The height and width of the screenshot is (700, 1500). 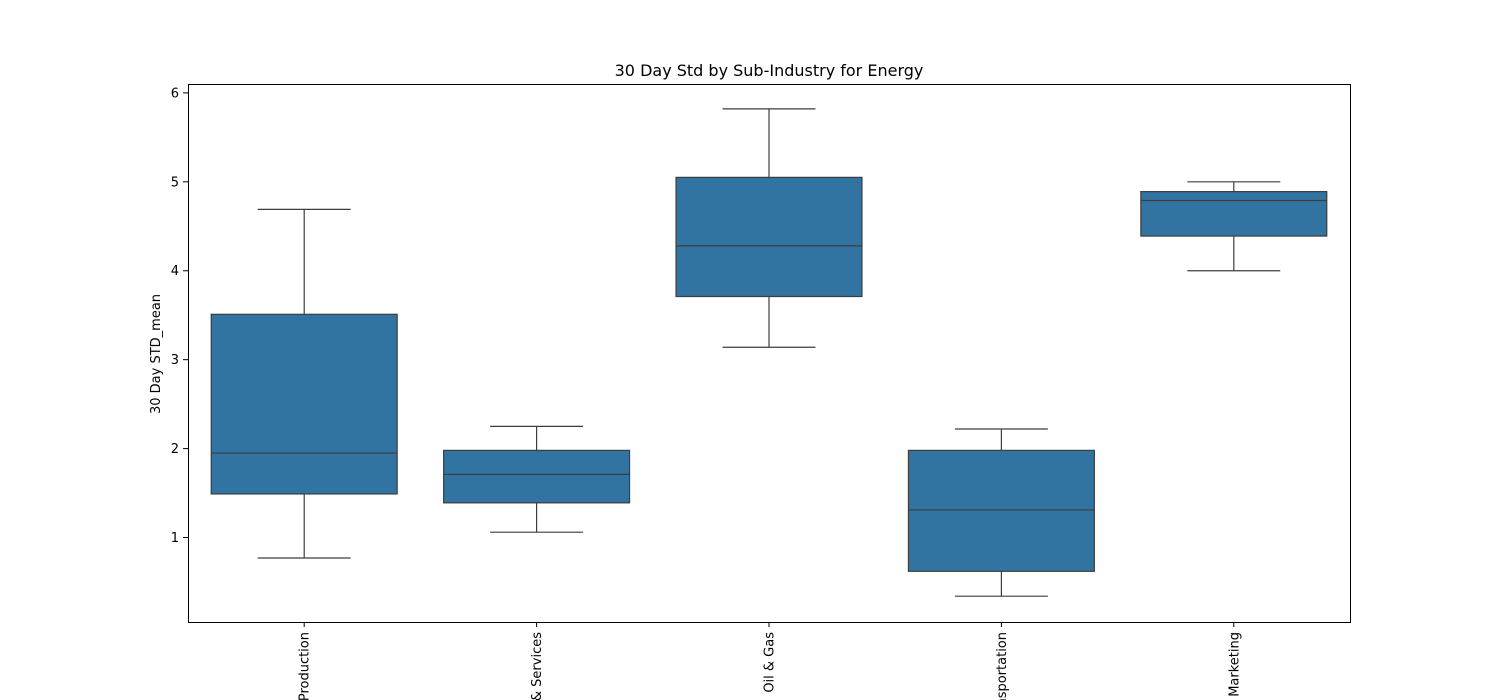 What do you see at coordinates (156, 354) in the screenshot?
I see `y-axis-label: 30 Day STD_mean` at bounding box center [156, 354].